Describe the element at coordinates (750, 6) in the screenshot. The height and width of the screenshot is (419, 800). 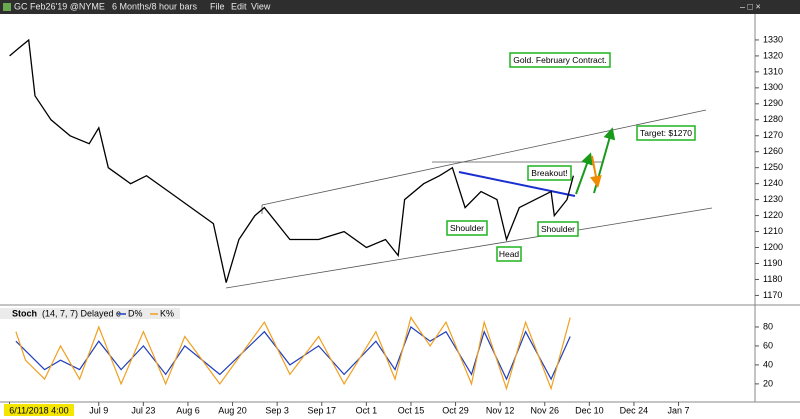
I see `window-buttons: – □ ×` at that location.